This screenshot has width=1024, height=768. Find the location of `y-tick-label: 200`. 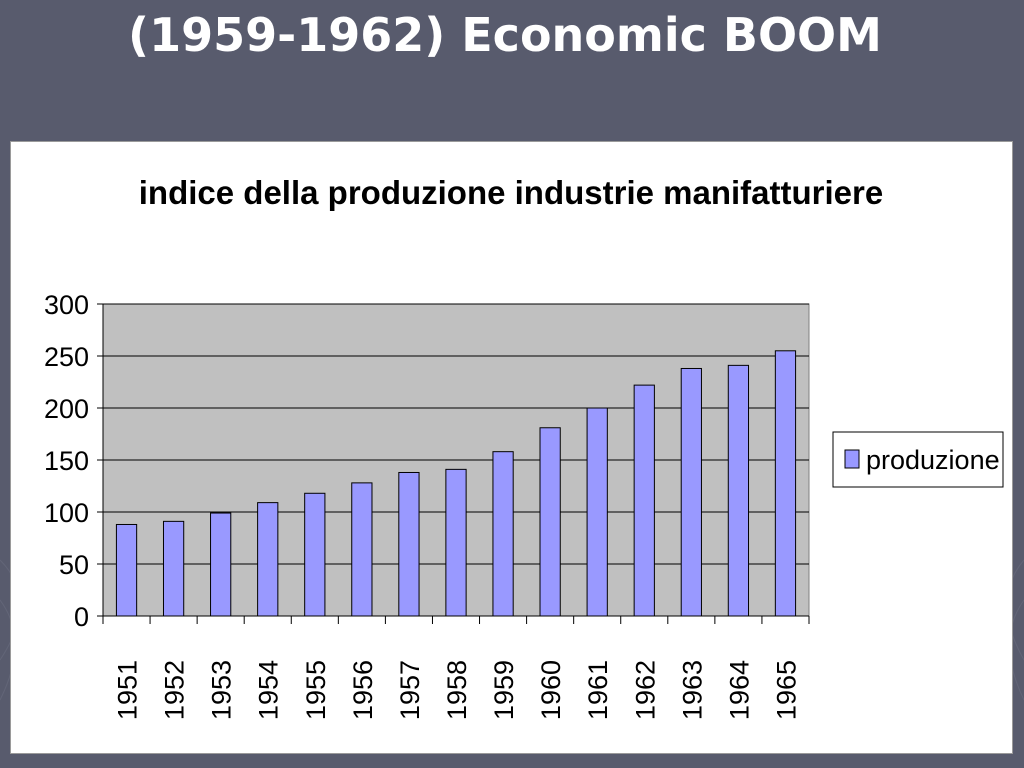

y-tick-label: 200 is located at coordinates (66, 409).